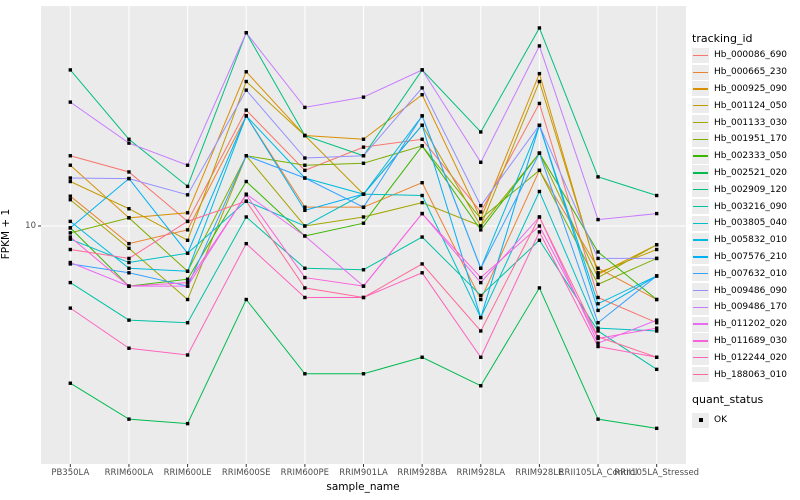 The image size is (800, 500). Describe the element at coordinates (751, 273) in the screenshot. I see `legend-entry-label: Hb_007632_010` at that location.